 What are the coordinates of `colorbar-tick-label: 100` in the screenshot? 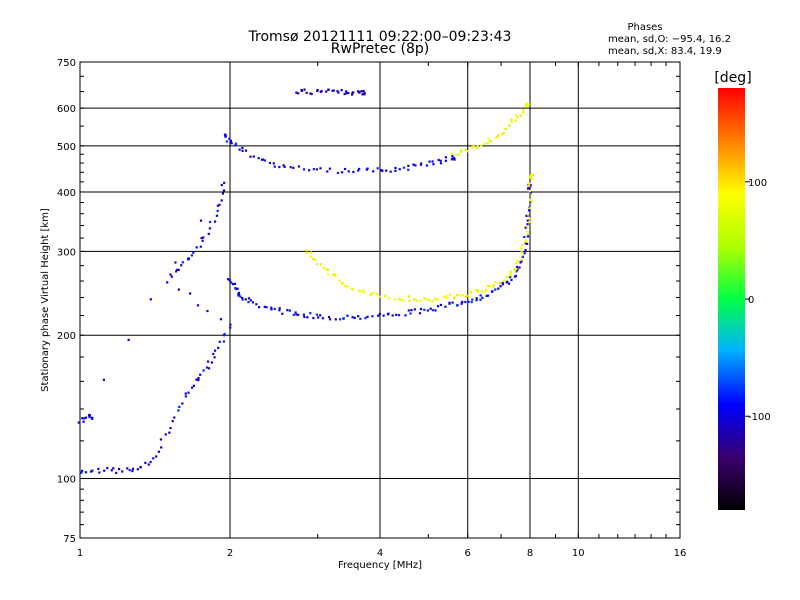 It's located at (757, 183).